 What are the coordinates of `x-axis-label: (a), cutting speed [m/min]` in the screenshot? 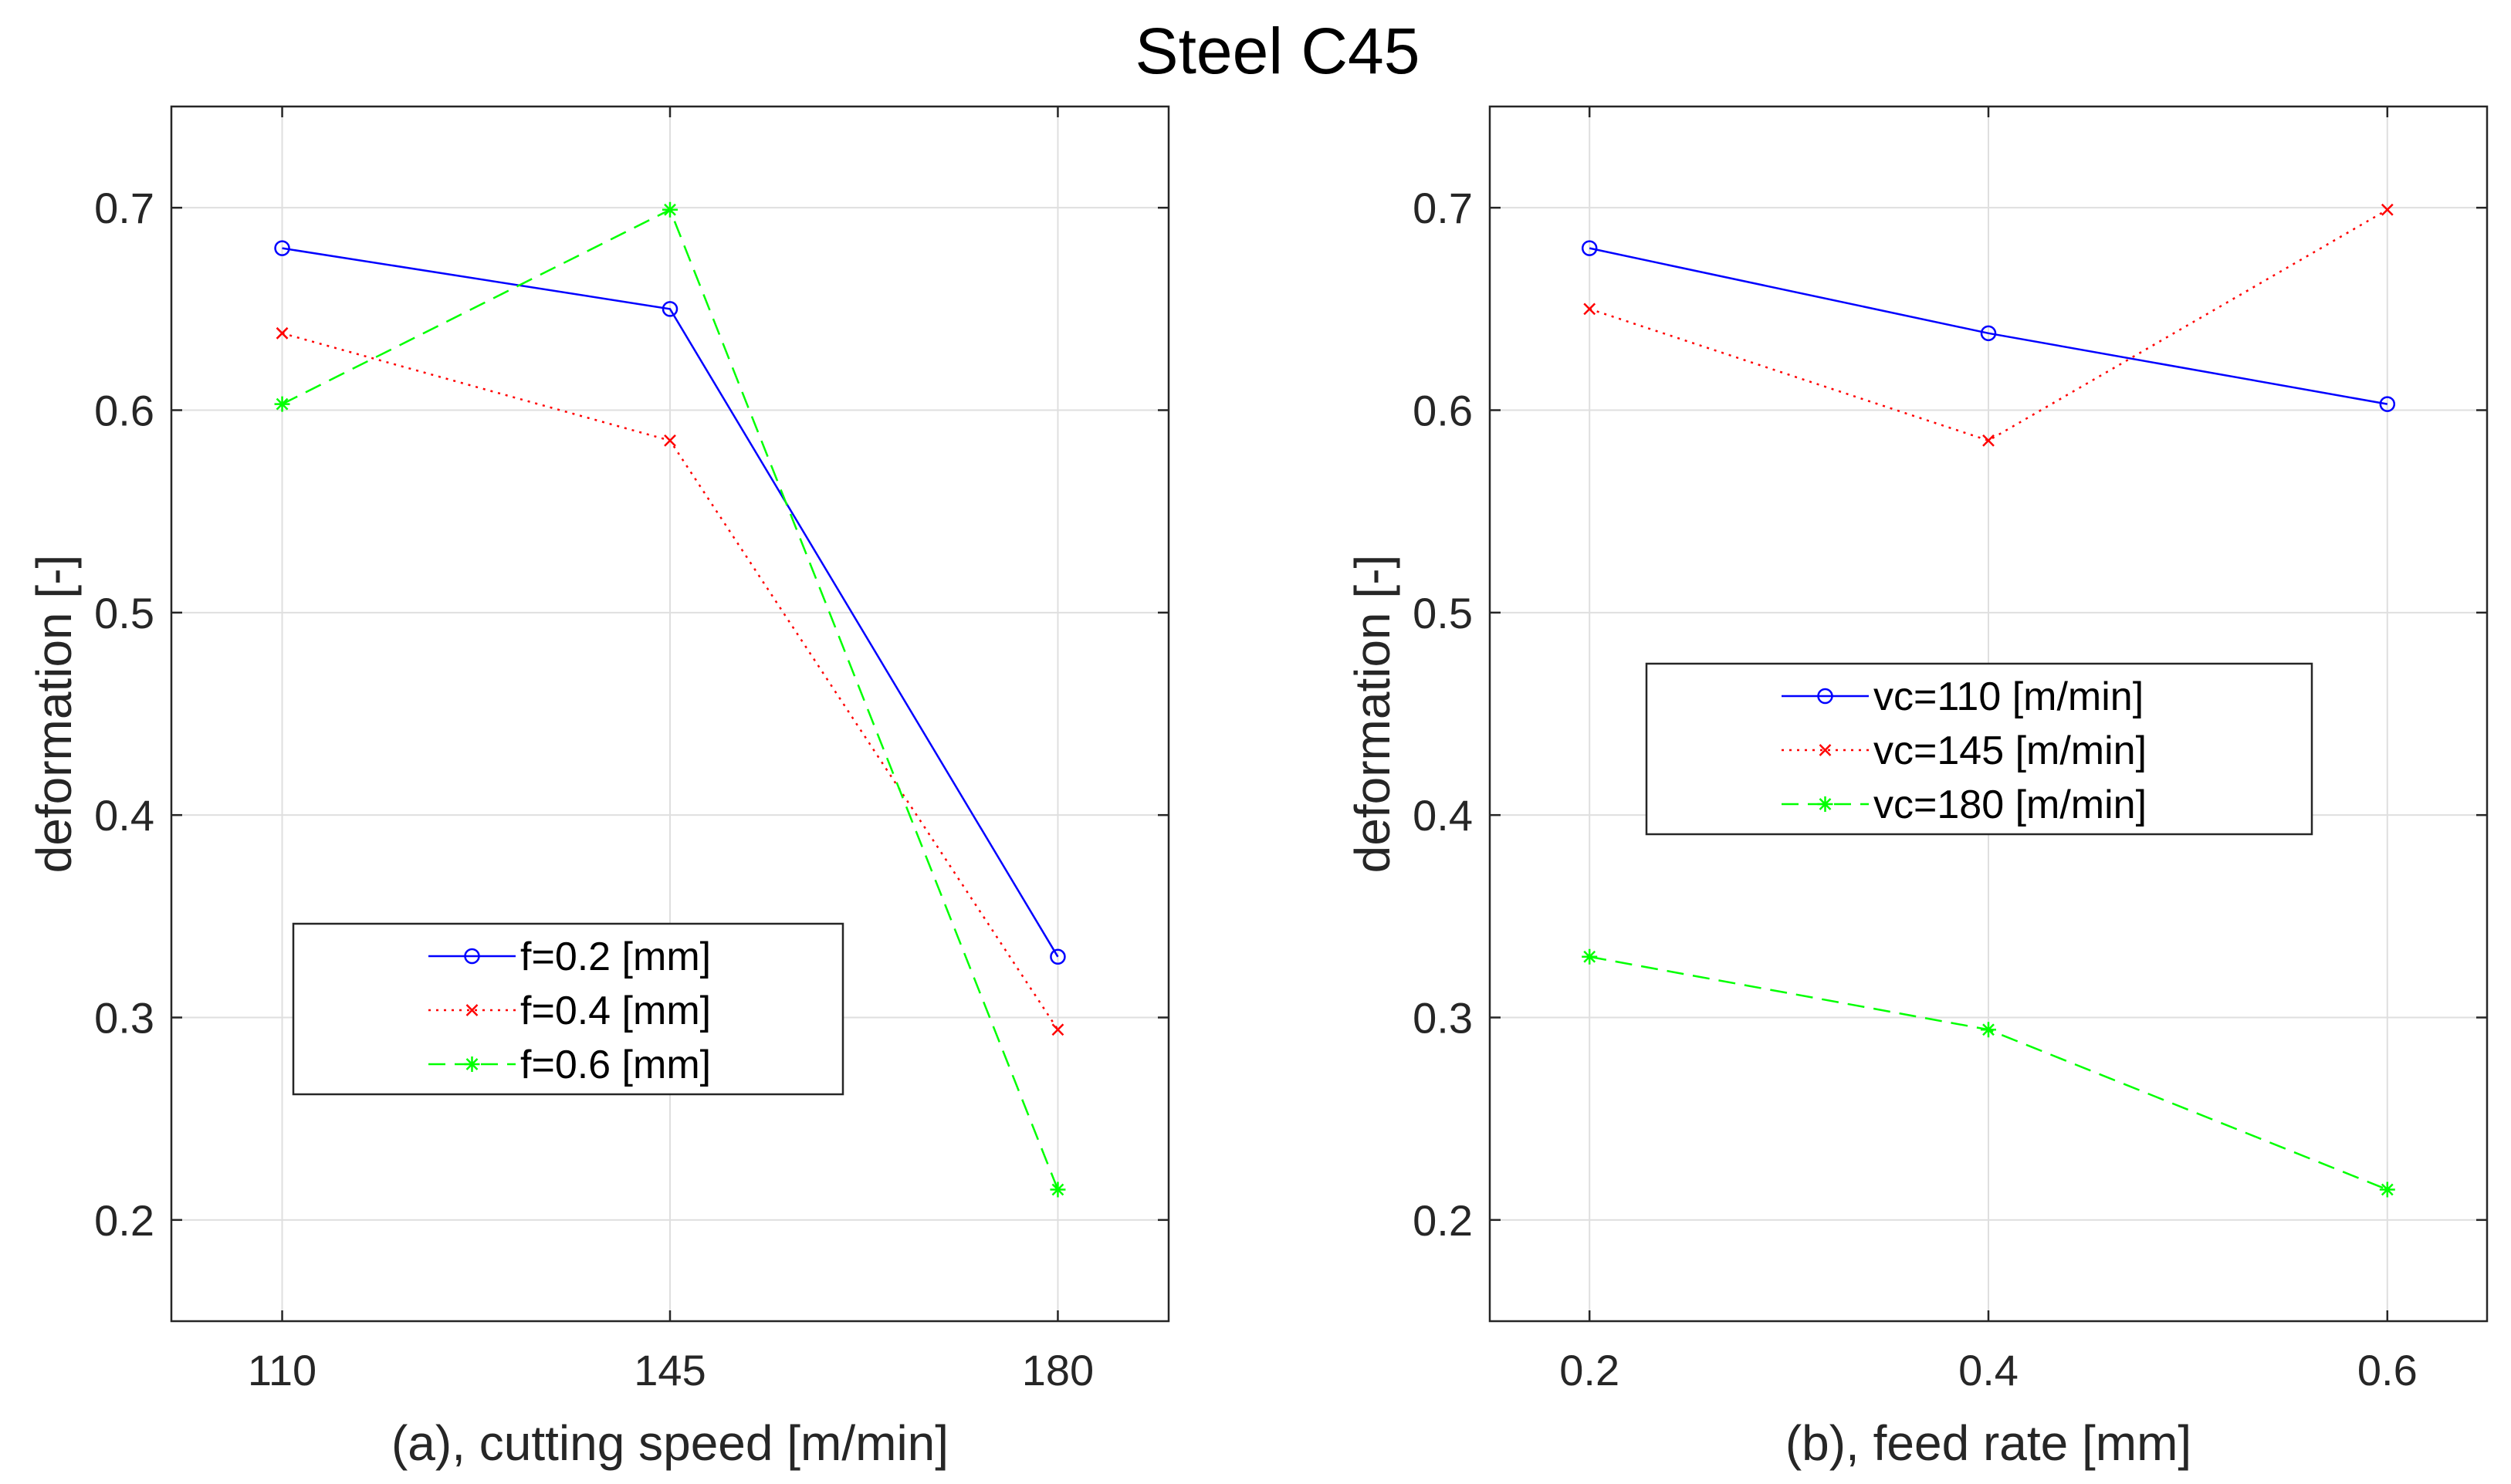 It's located at (670, 1443).